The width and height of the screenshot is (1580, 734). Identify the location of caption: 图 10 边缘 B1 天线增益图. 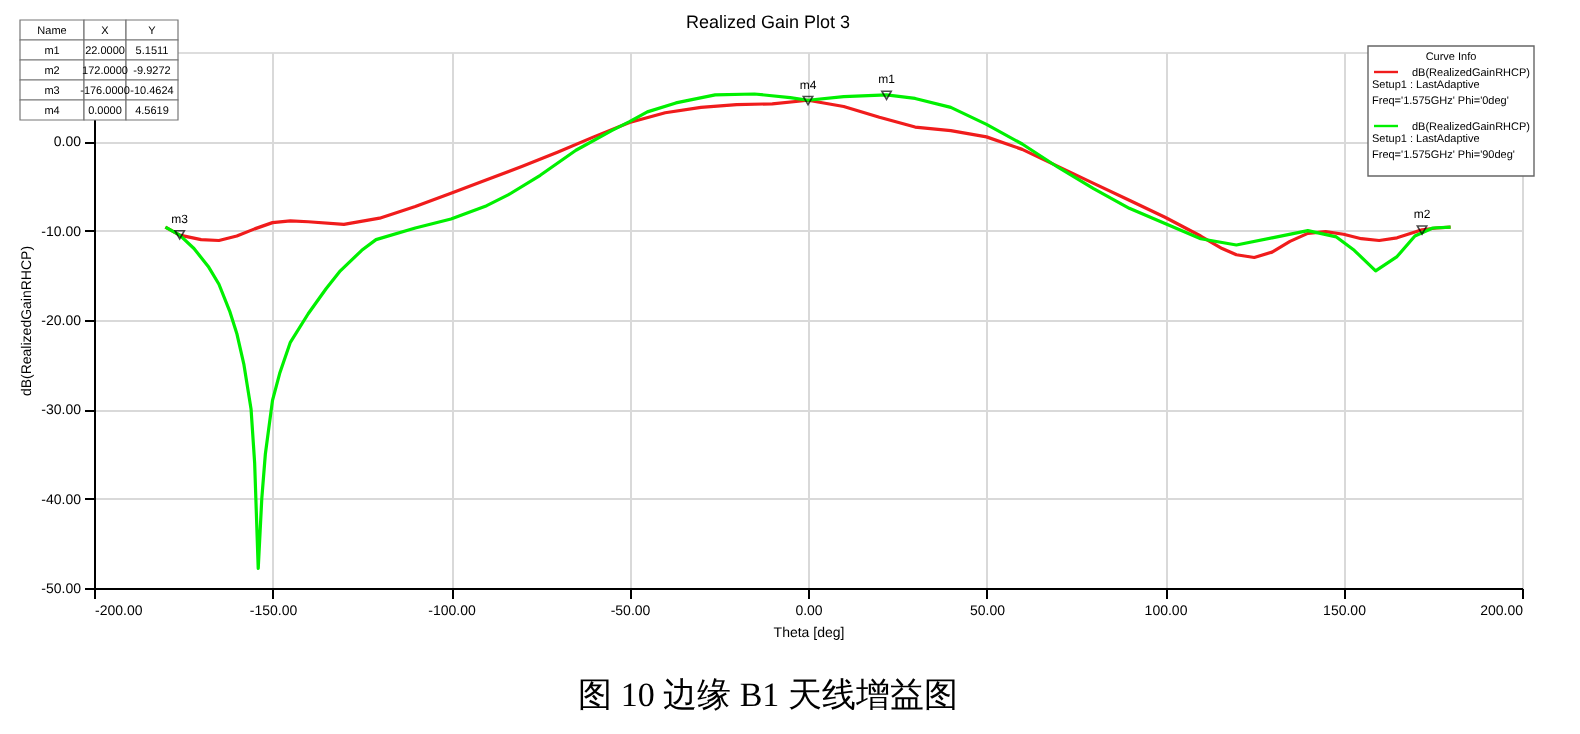
(768, 695).